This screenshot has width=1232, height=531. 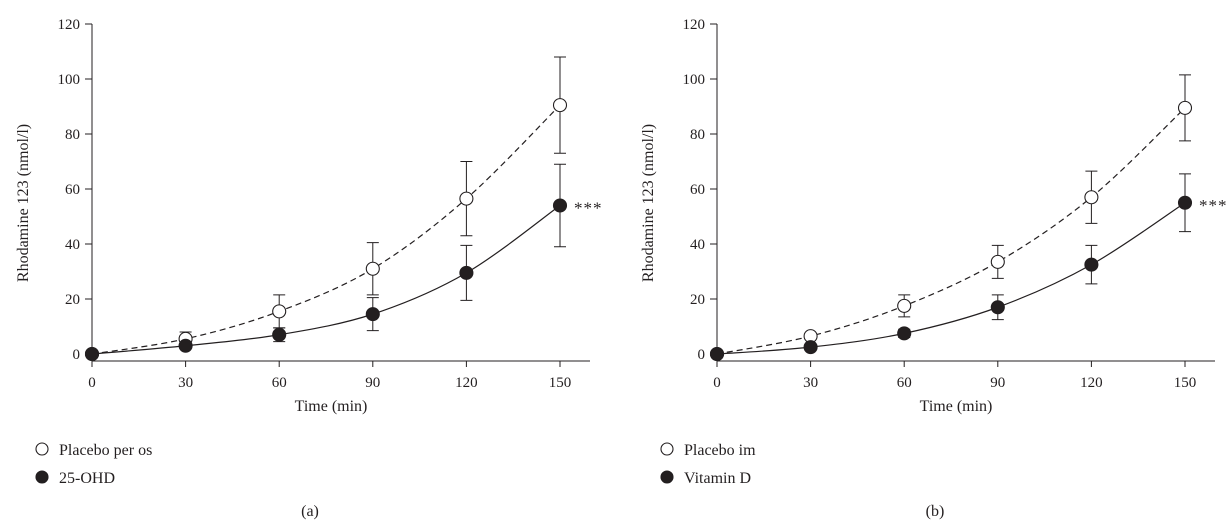 What do you see at coordinates (717, 478) in the screenshot?
I see `legend-label-2: Vitamin D` at bounding box center [717, 478].